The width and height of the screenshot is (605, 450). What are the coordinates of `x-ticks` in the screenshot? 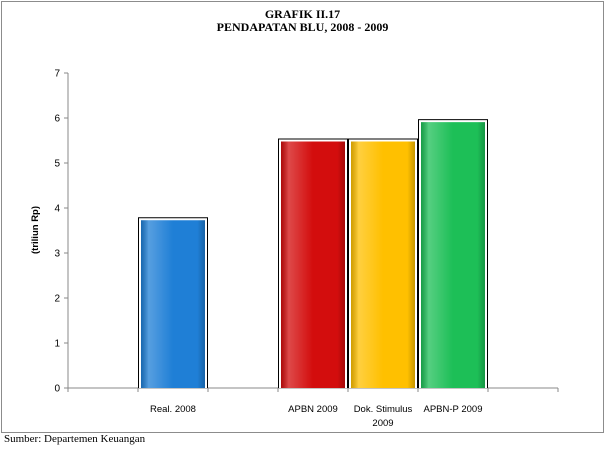 It's located at (313, 390).